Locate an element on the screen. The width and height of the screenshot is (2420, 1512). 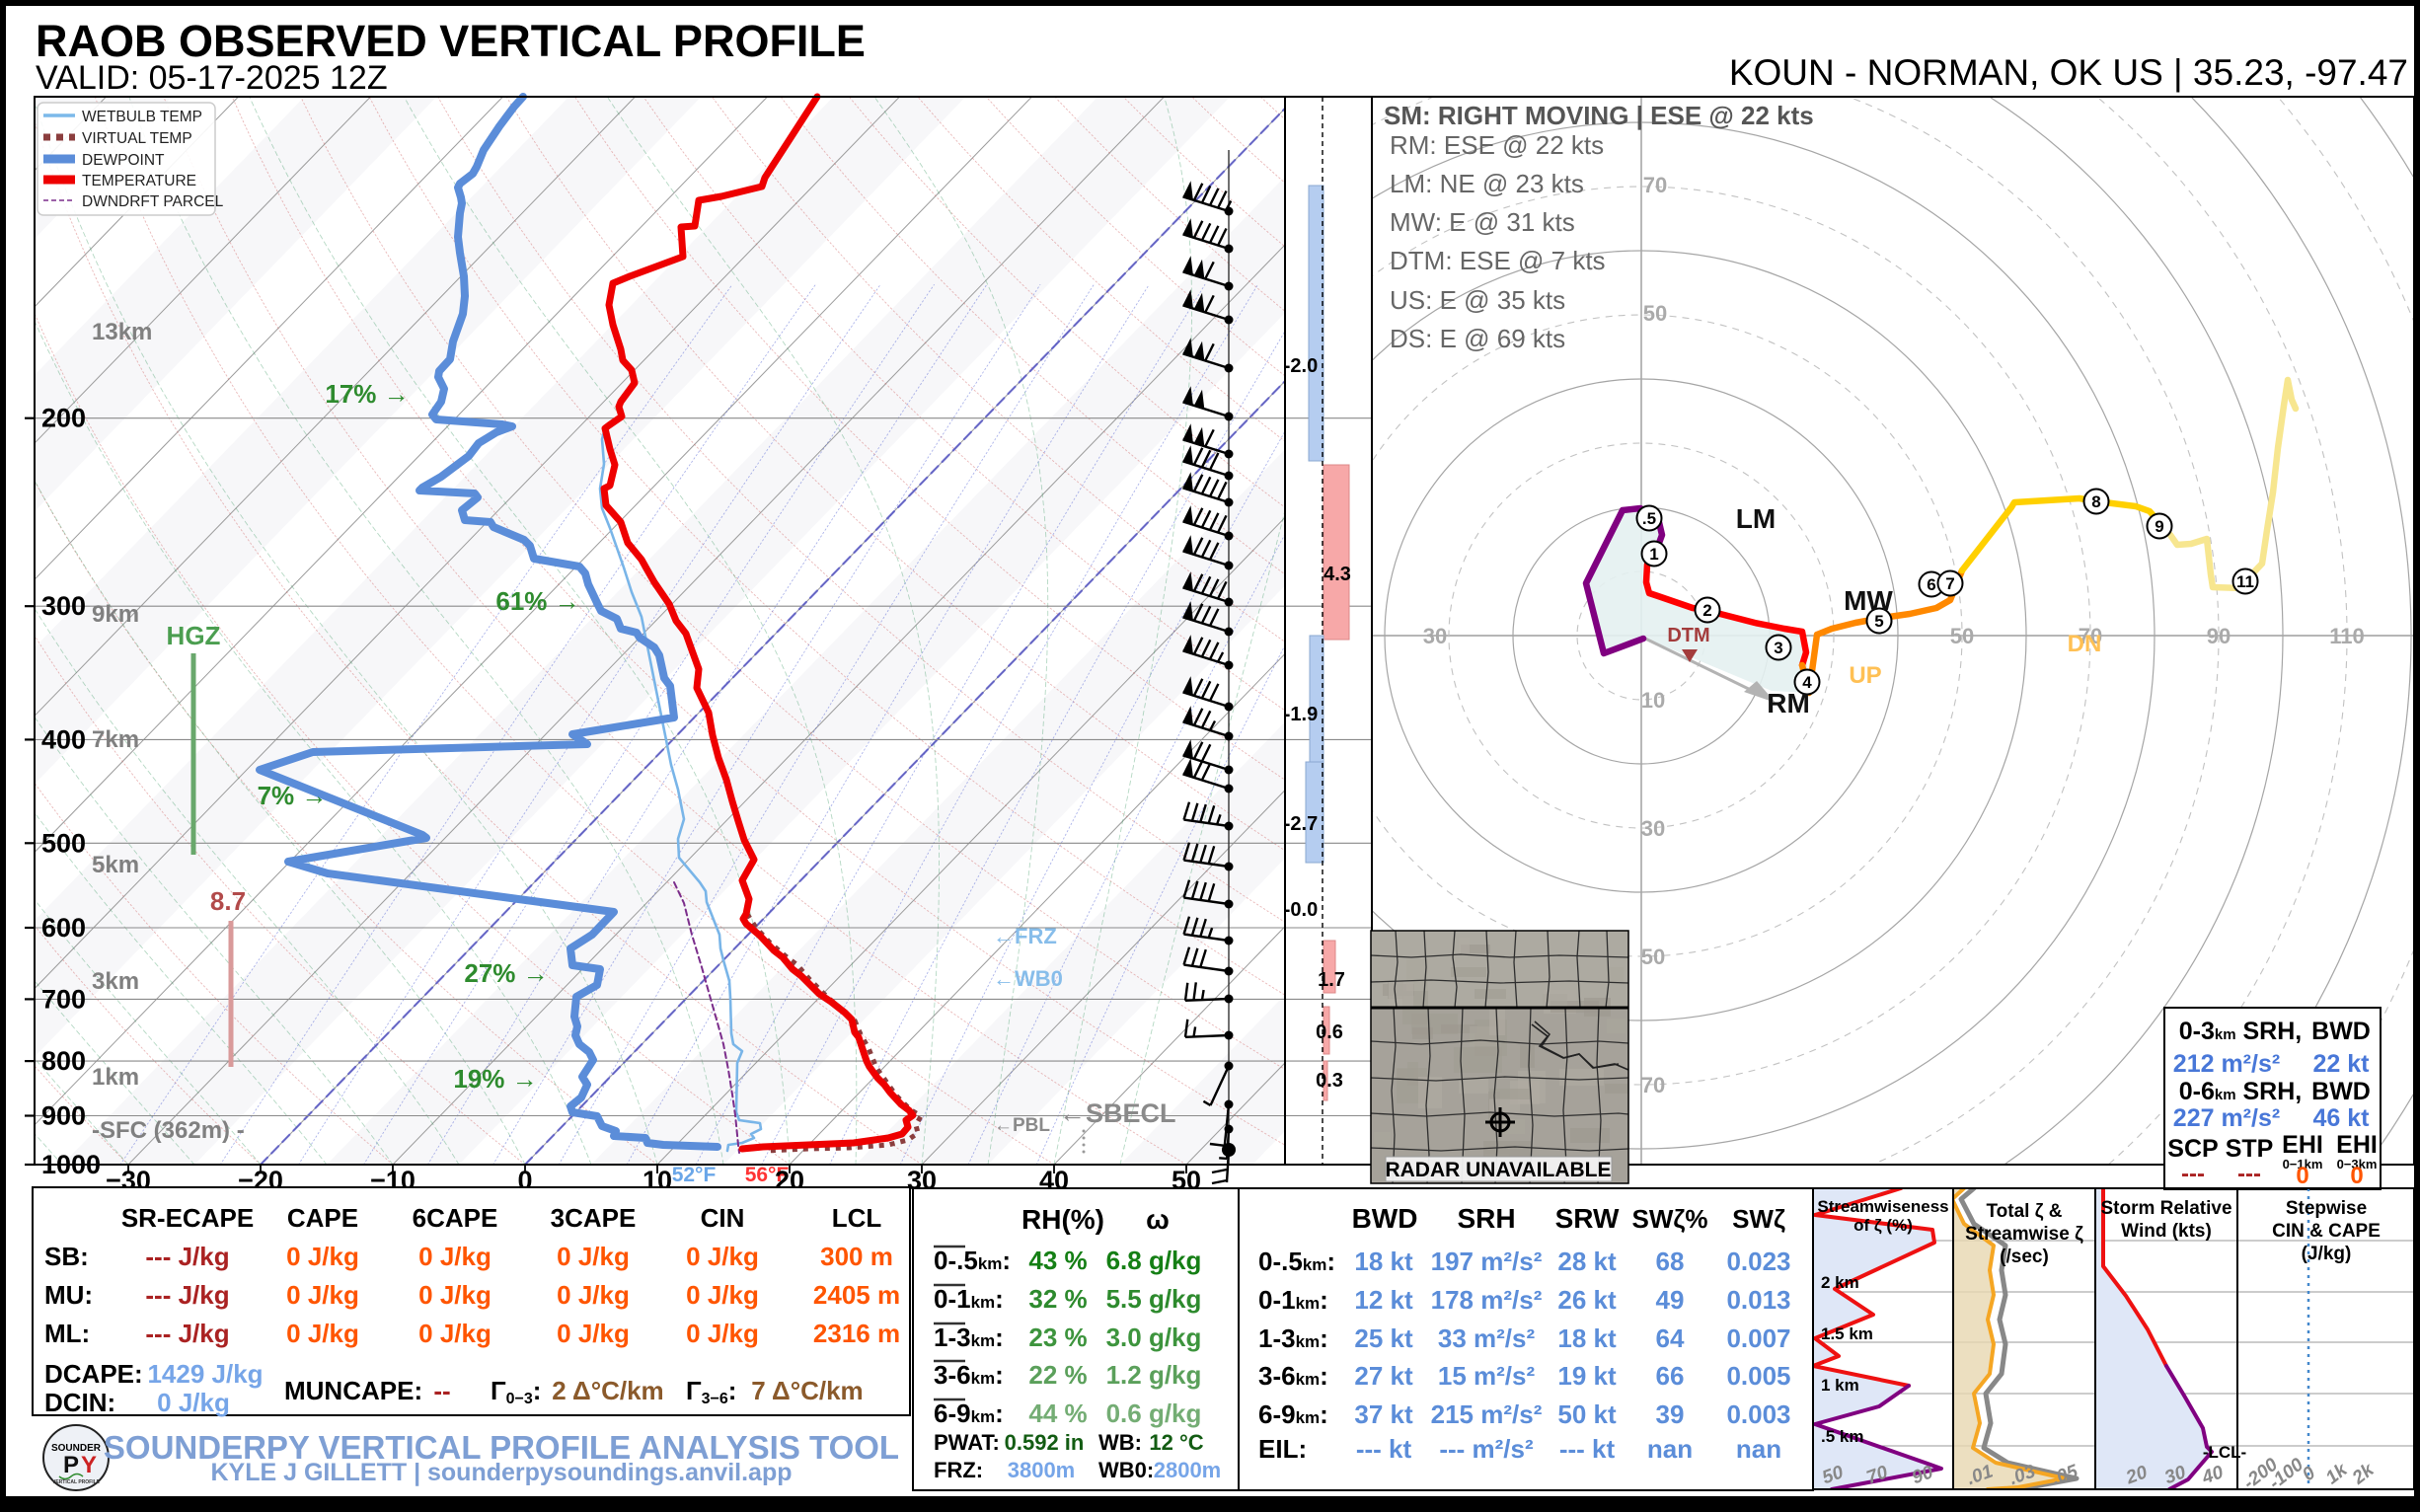
svg-text: 110 is located at coordinates (2347, 636).